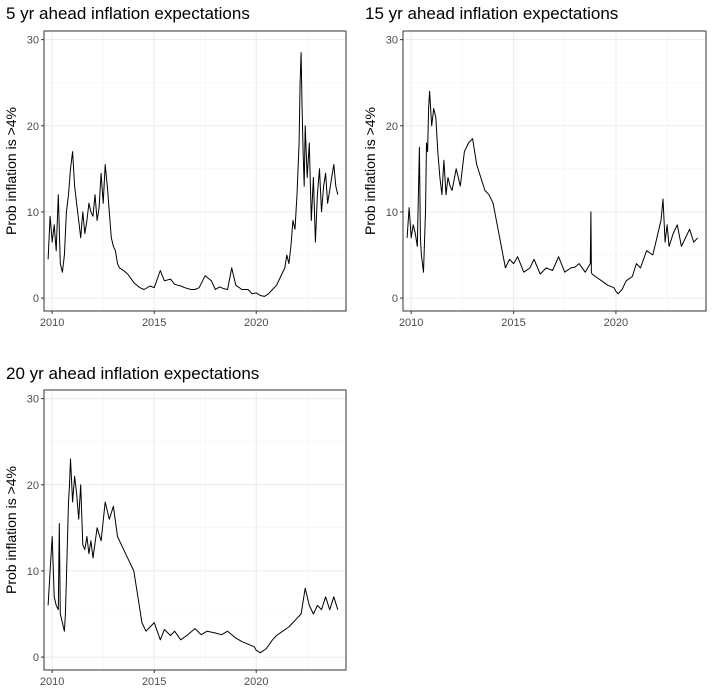  What do you see at coordinates (491, 13) in the screenshot?
I see `chart-title: 15 yr ahead inflation expectations` at bounding box center [491, 13].